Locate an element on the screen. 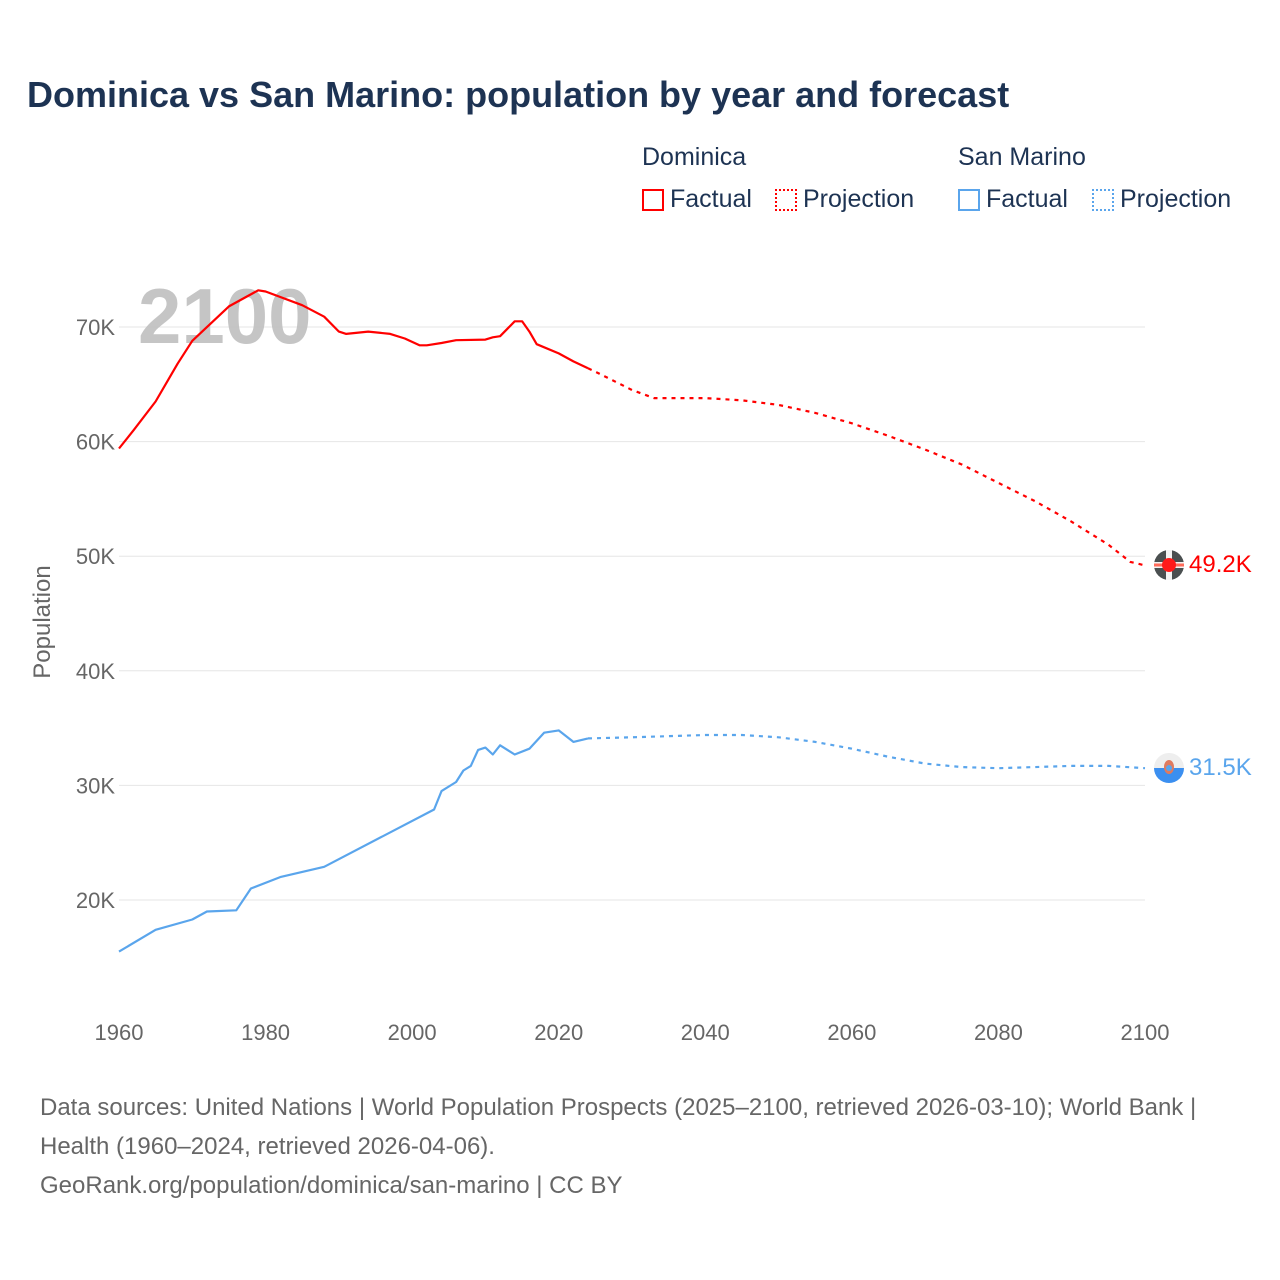 This screenshot has height=1280, width=1280. x-tick-label: 1960 is located at coordinates (119, 1032).